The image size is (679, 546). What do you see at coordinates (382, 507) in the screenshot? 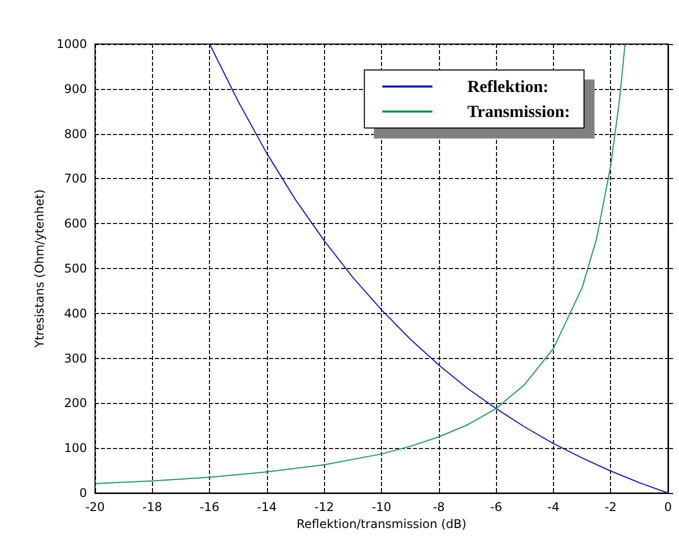
I see `x-tick-label: -10` at bounding box center [382, 507].